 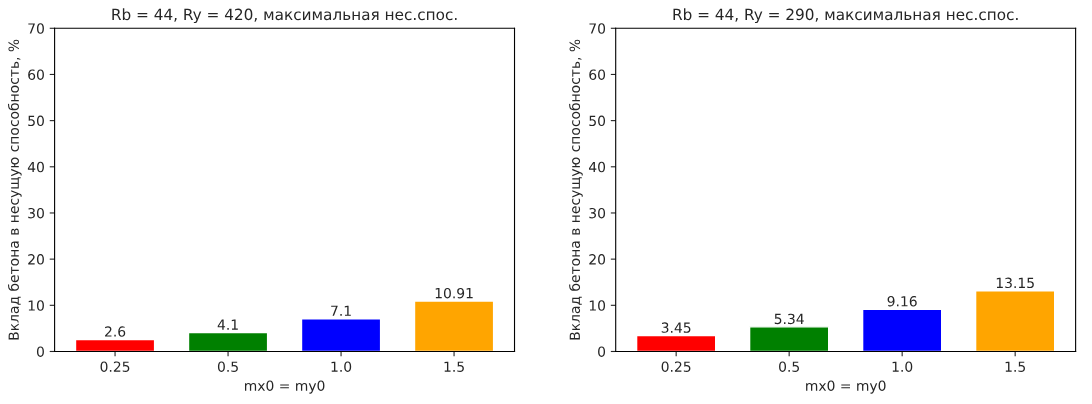 What do you see at coordinates (676, 327) in the screenshot?
I see `data-label: 3.45` at bounding box center [676, 327].